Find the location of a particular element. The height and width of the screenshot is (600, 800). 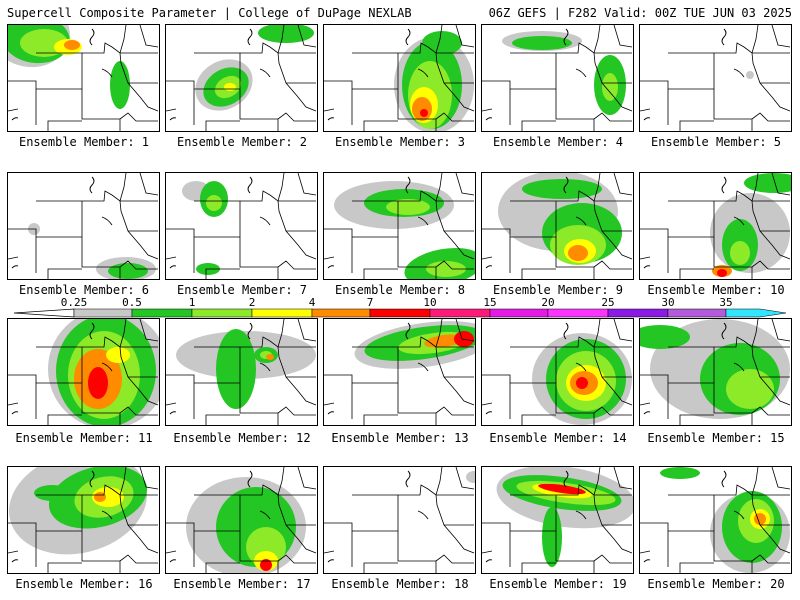

ensemble-member-label: Ensemble Member: 1 is located at coordinates (84, 142).